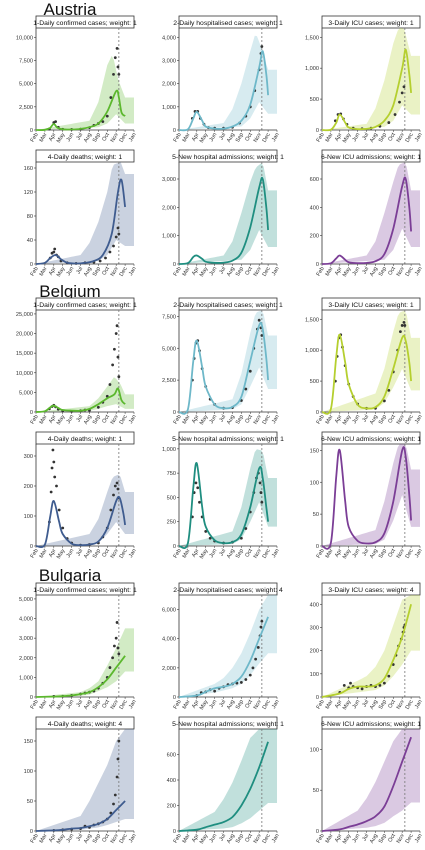  What do you see at coordinates (383, 420) in the screenshot?
I see `belgium-panel-3-xtick-label: Sep` at bounding box center [383, 420].